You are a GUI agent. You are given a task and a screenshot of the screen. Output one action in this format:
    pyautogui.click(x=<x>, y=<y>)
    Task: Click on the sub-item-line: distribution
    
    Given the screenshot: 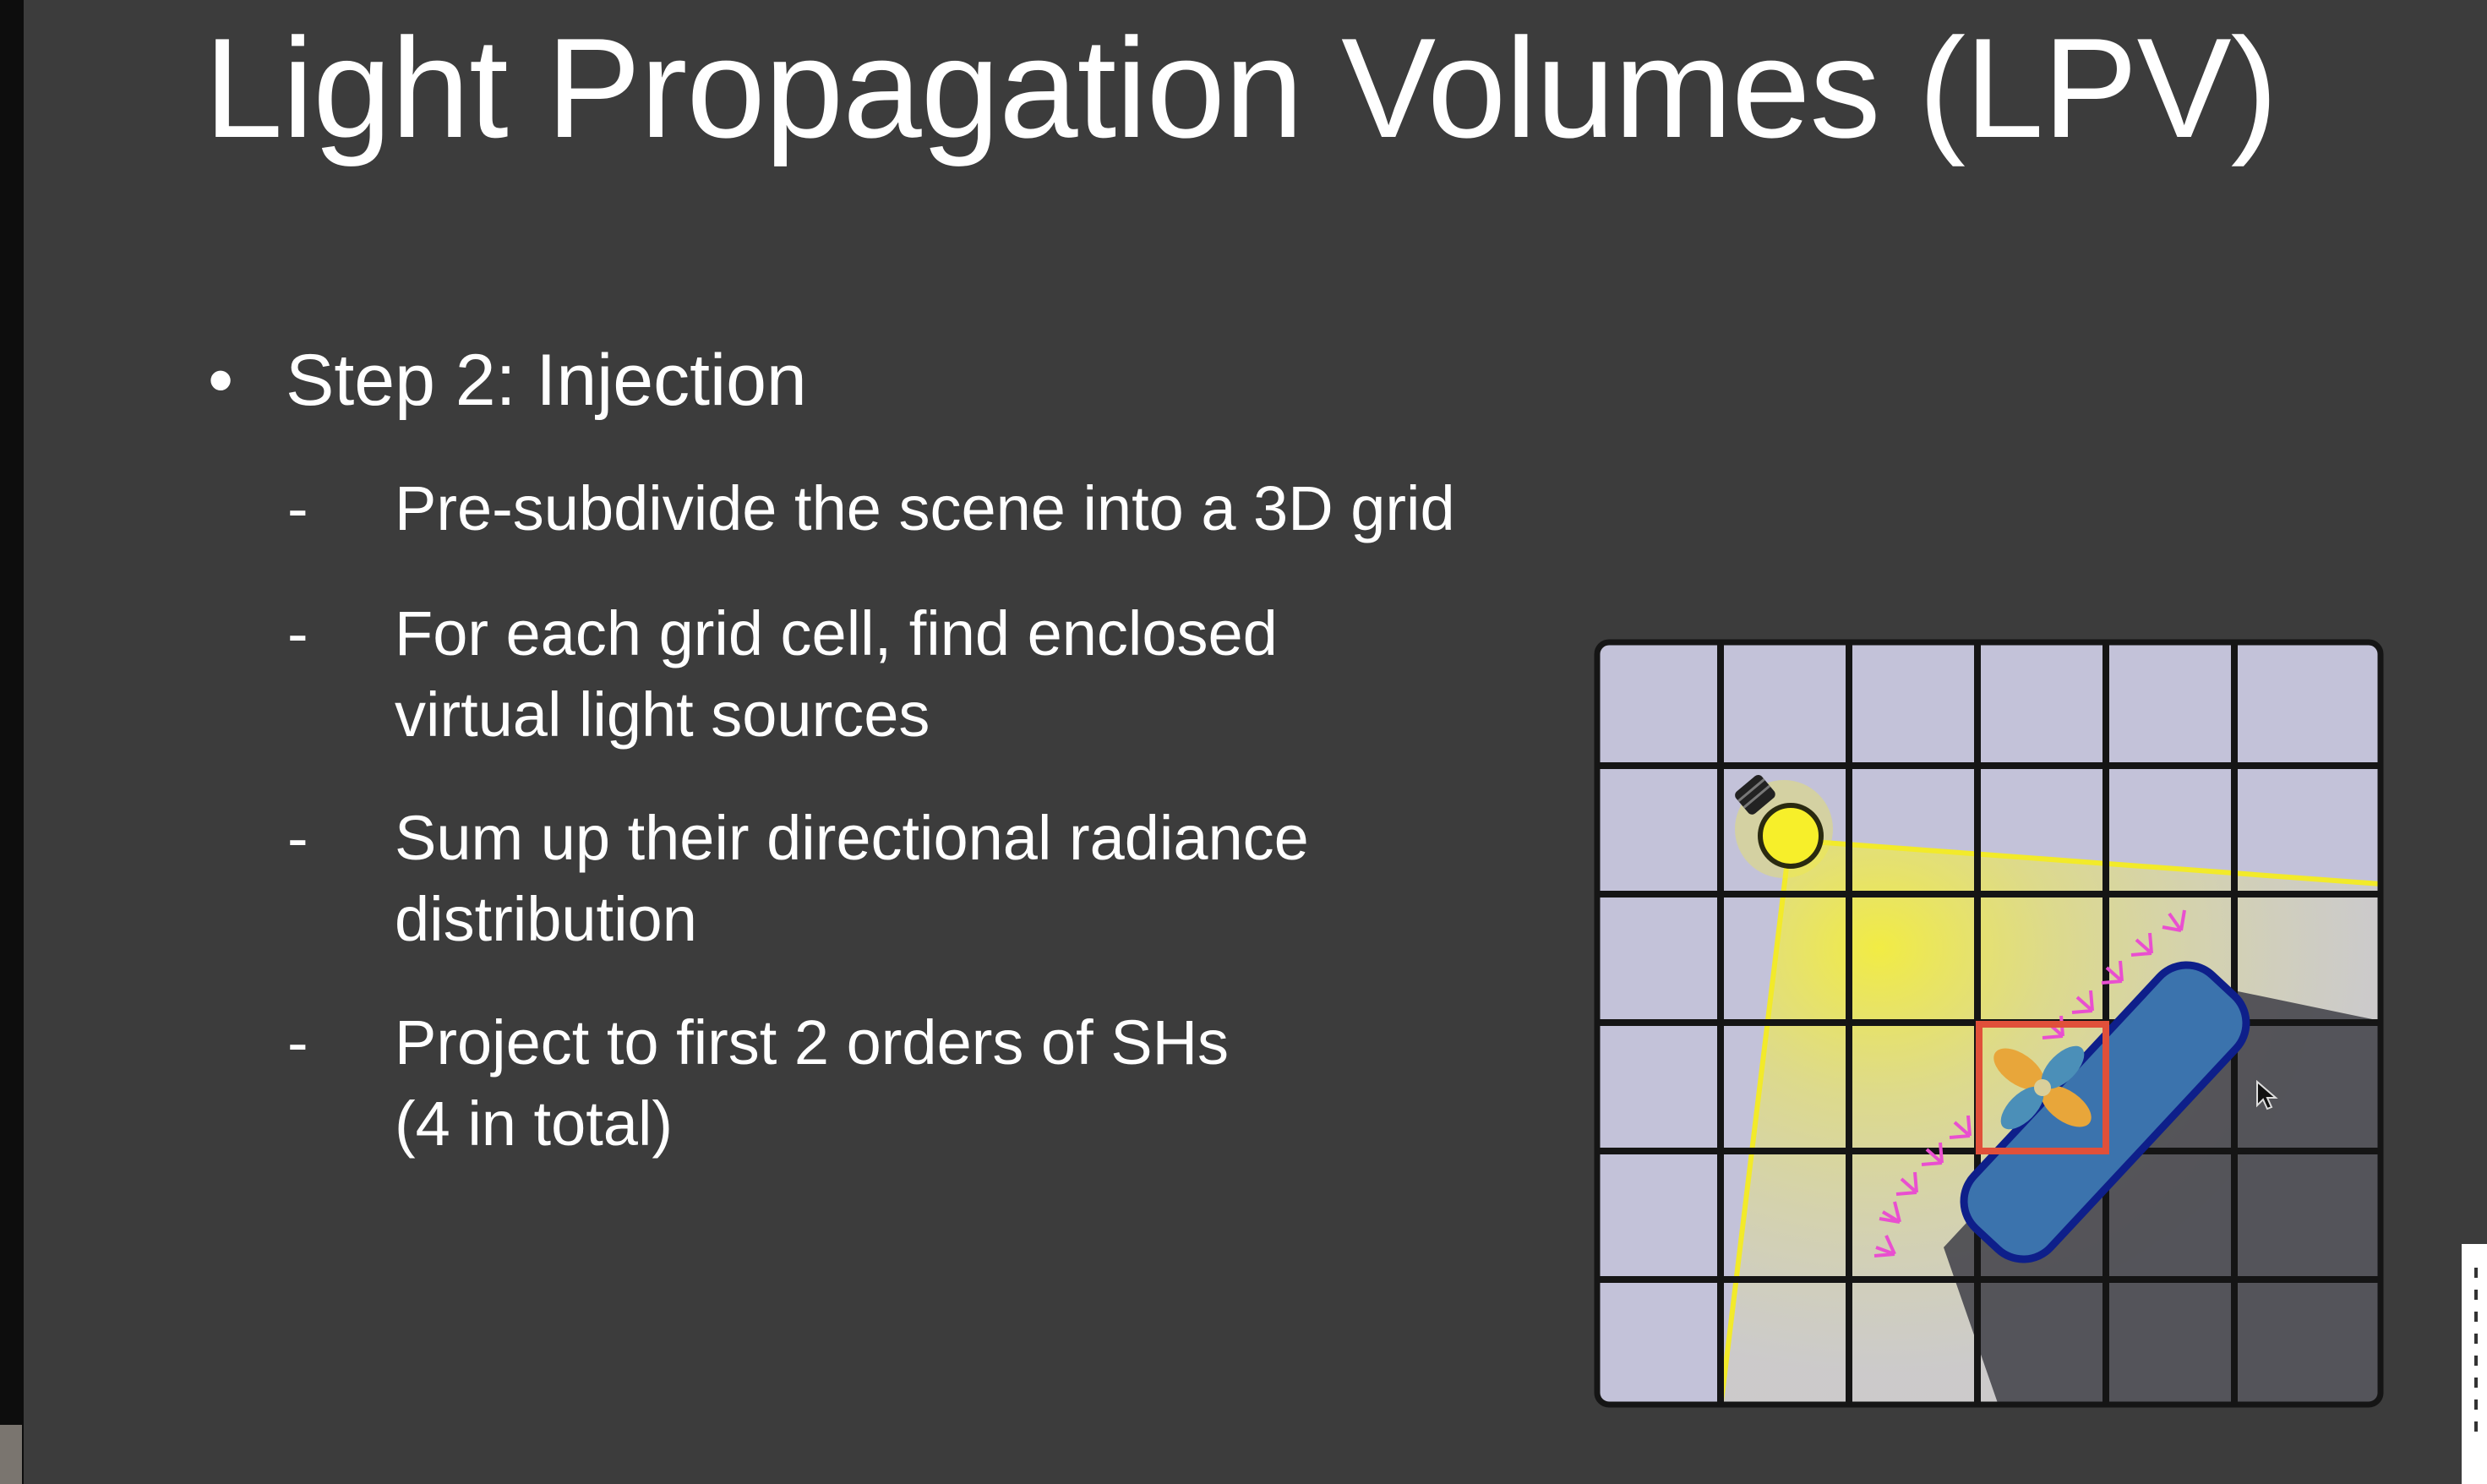 What is the action you would take?
    pyautogui.click(x=546, y=919)
    